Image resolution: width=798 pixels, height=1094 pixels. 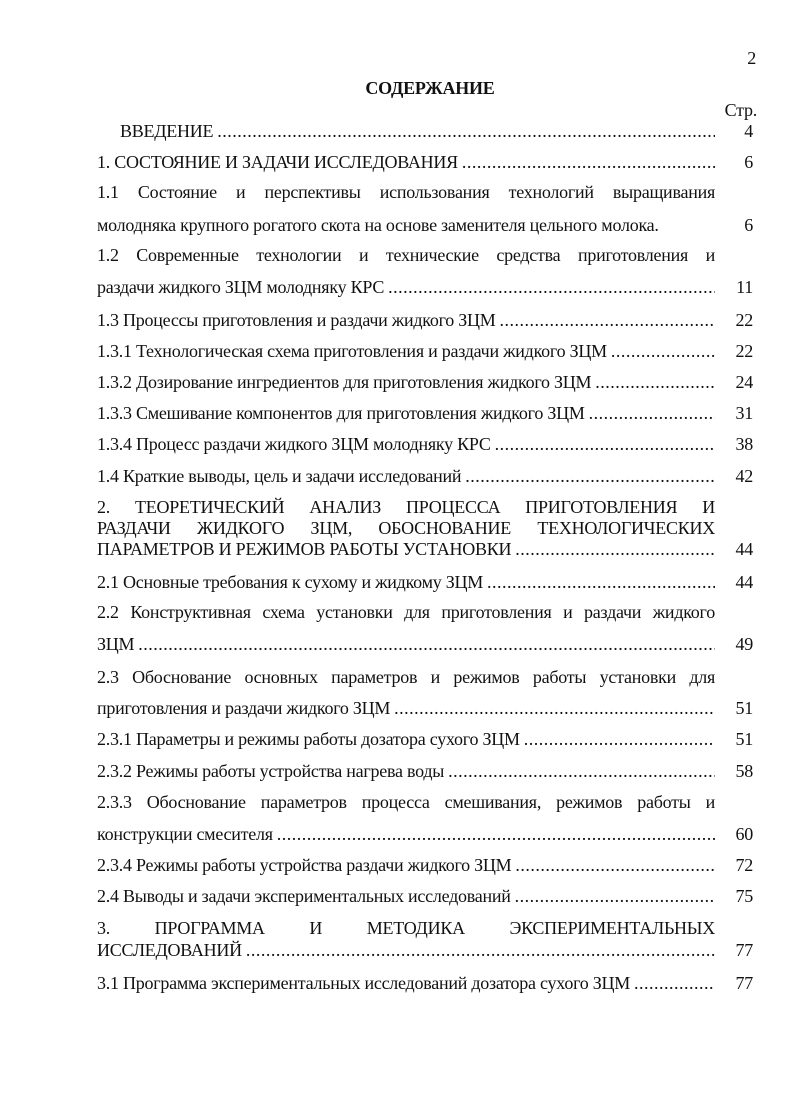 I want to click on toc-entry-line: ВВЕДЕНИЕ, so click(x=417, y=131).